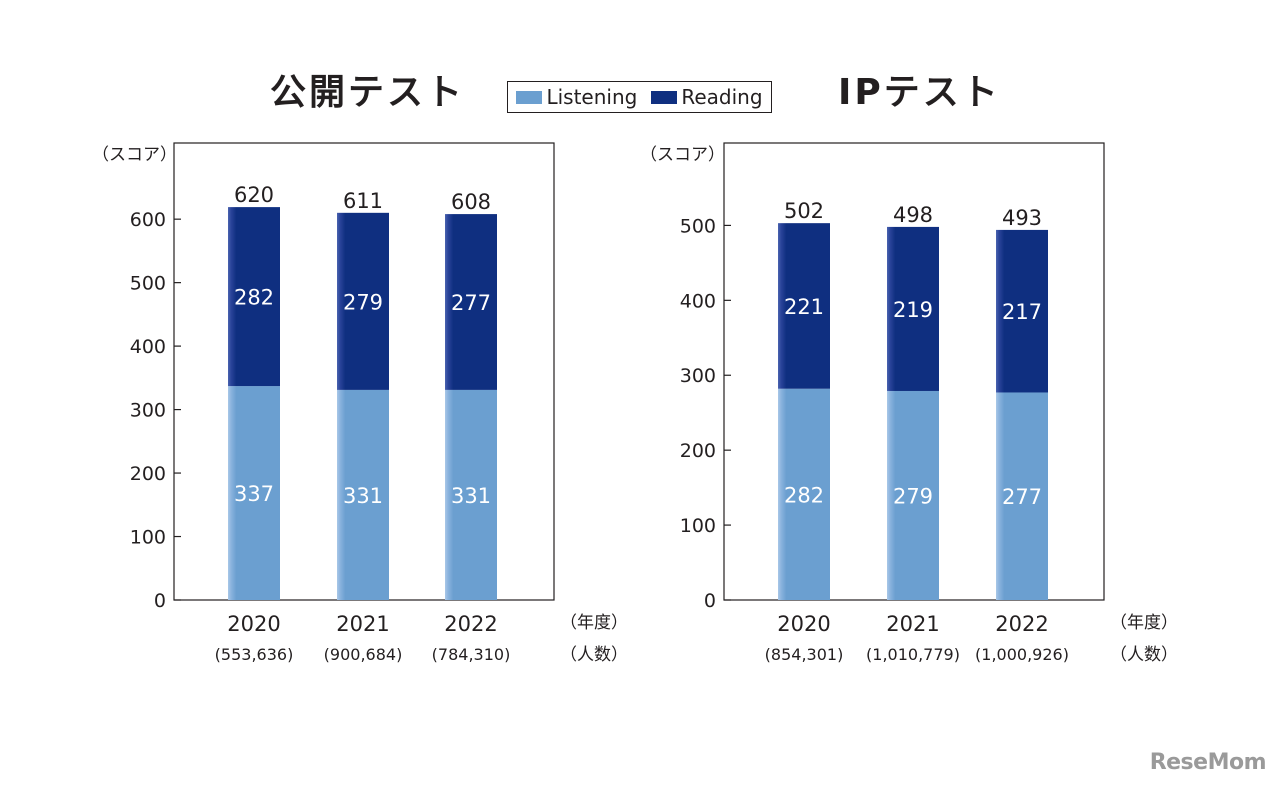  I want to click on x-unit-label-ip: （年度）, so click(1144, 623).